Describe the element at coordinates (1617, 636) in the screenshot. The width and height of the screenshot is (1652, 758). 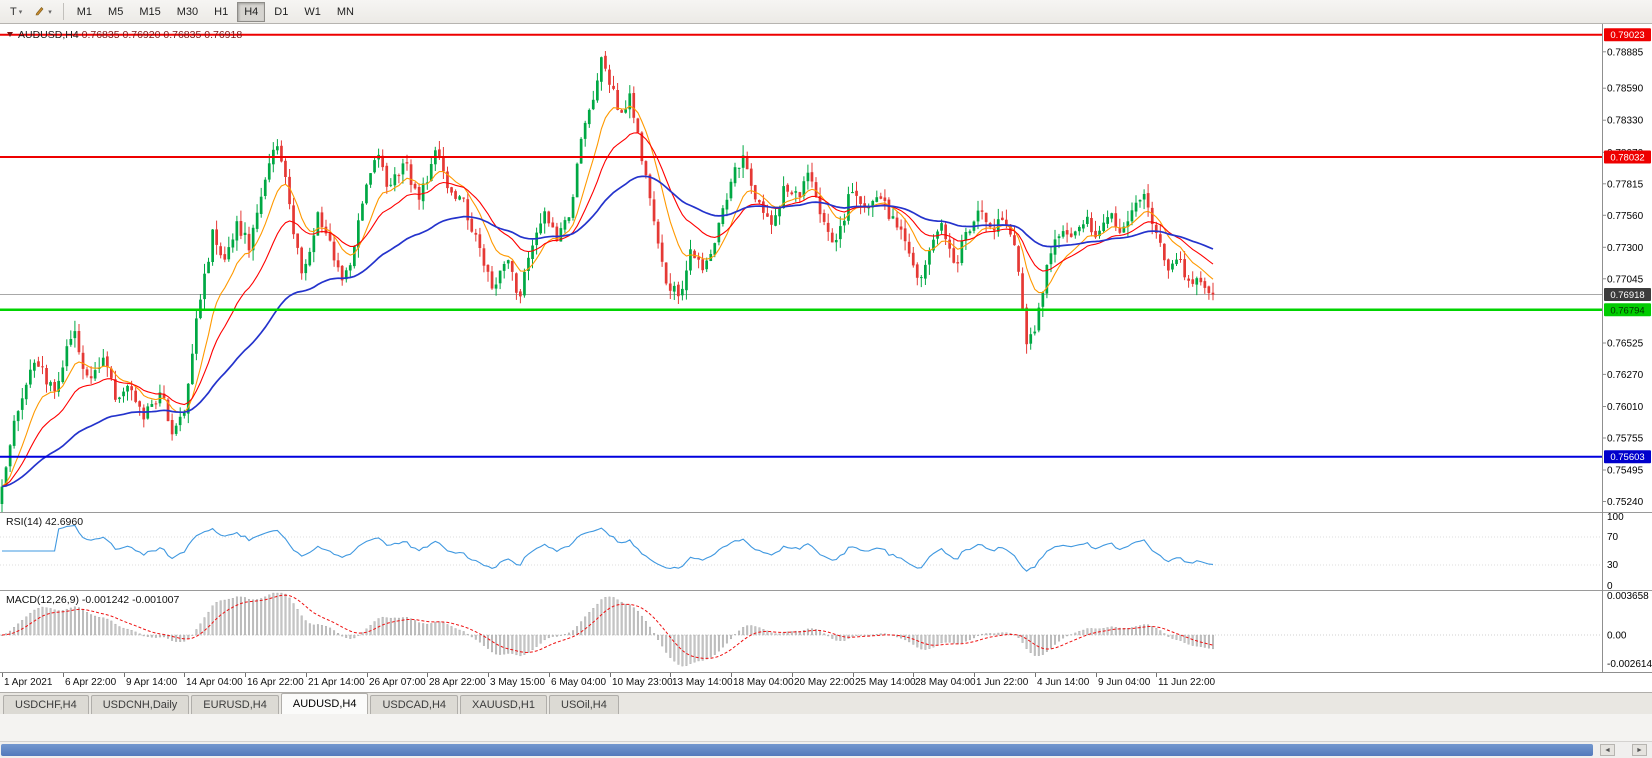
I see `macd-axis-label: 0.00` at that location.